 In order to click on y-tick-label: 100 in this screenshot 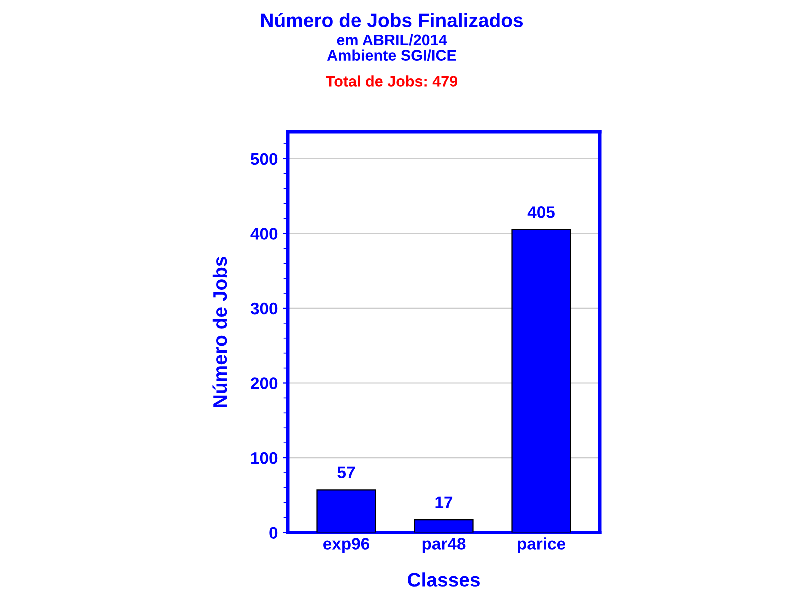, I will do `click(265, 458)`.